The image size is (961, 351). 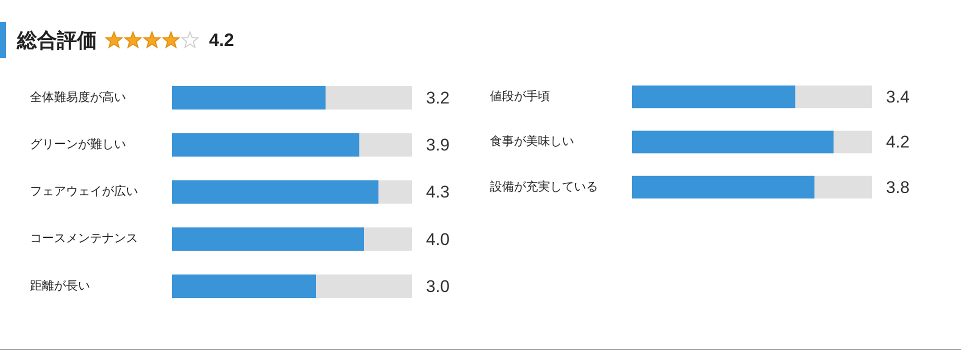 What do you see at coordinates (438, 239) in the screenshot?
I see `data-label: 4.0` at bounding box center [438, 239].